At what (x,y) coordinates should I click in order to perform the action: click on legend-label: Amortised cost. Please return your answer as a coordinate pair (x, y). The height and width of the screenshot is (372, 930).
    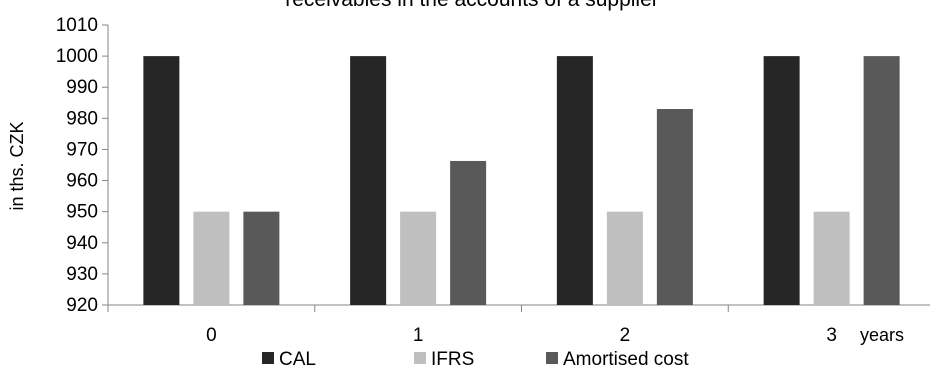
    Looking at the image, I should click on (626, 359).